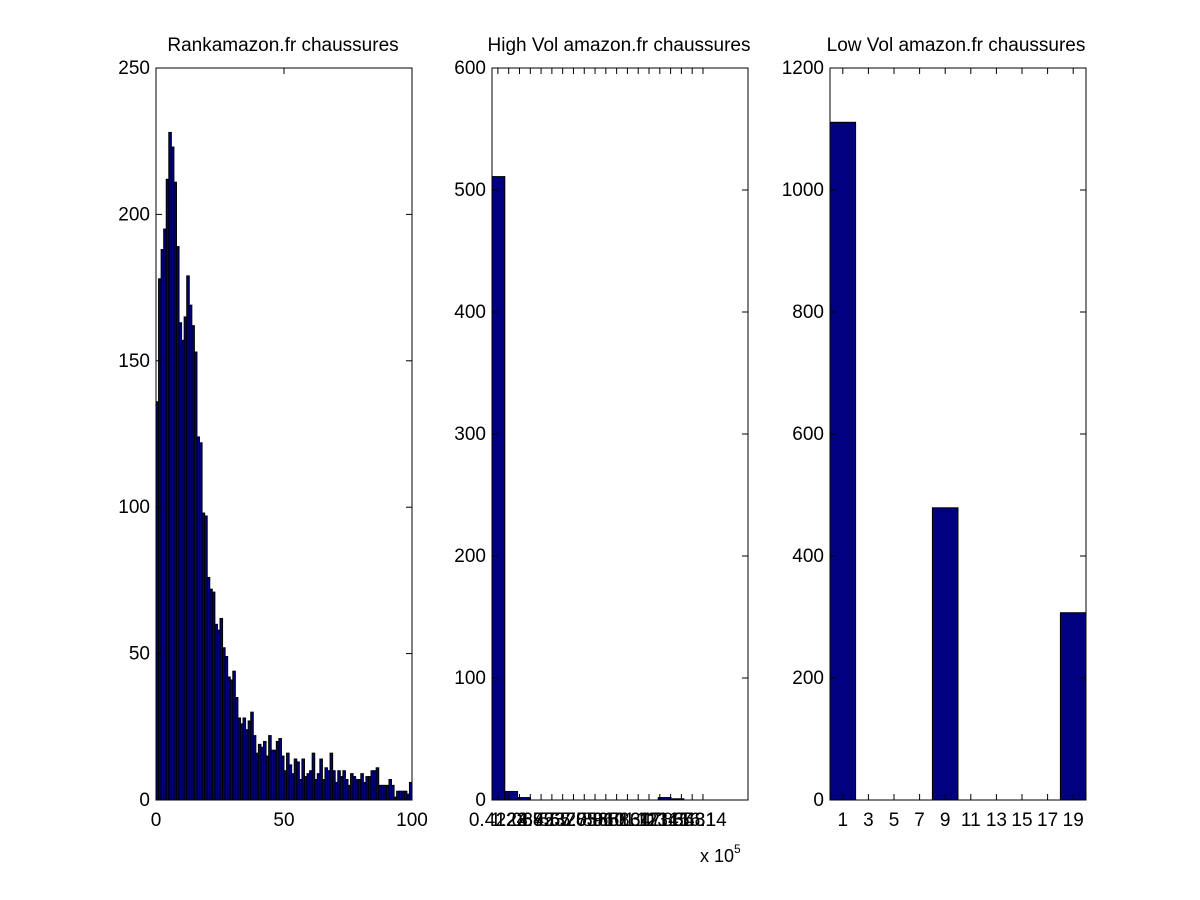 This screenshot has width=1200, height=900. I want to click on x-tick-label: 16.14, so click(703, 820).